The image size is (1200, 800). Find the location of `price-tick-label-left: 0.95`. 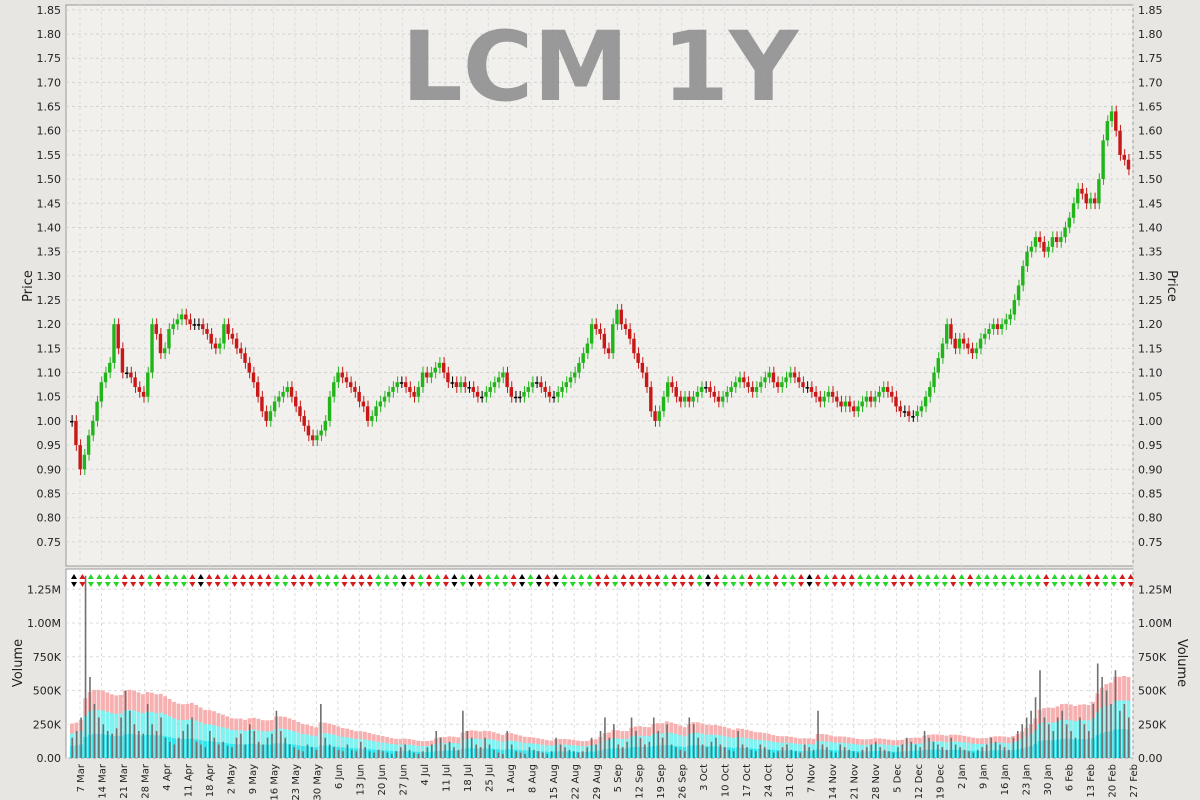

price-tick-label-left: 0.95 is located at coordinates (49, 445).